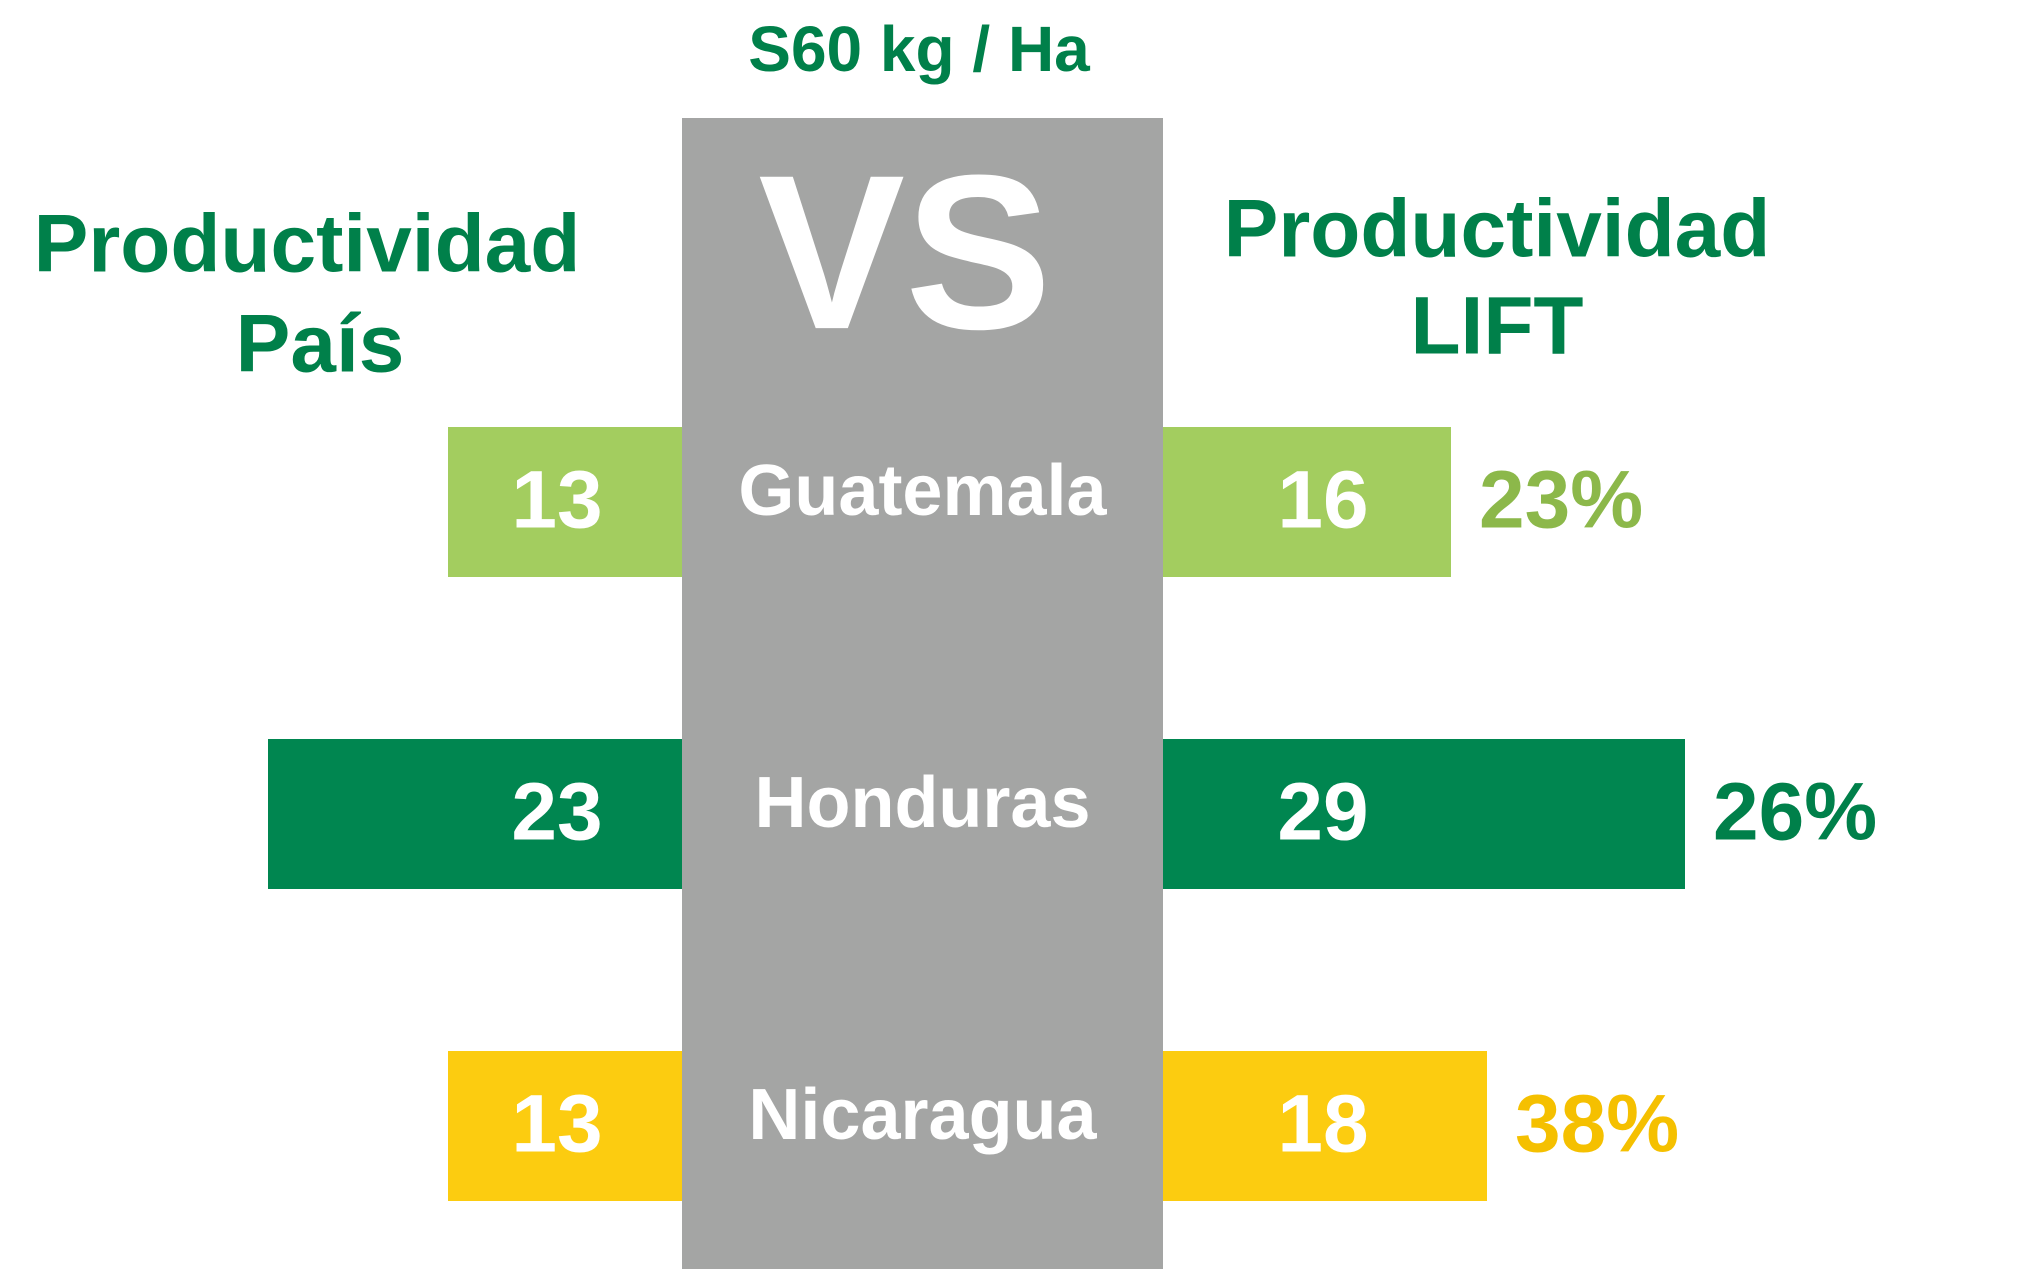 Image resolution: width=2025 pixels, height=1269 pixels. I want to click on value-label: 23, so click(556, 812).